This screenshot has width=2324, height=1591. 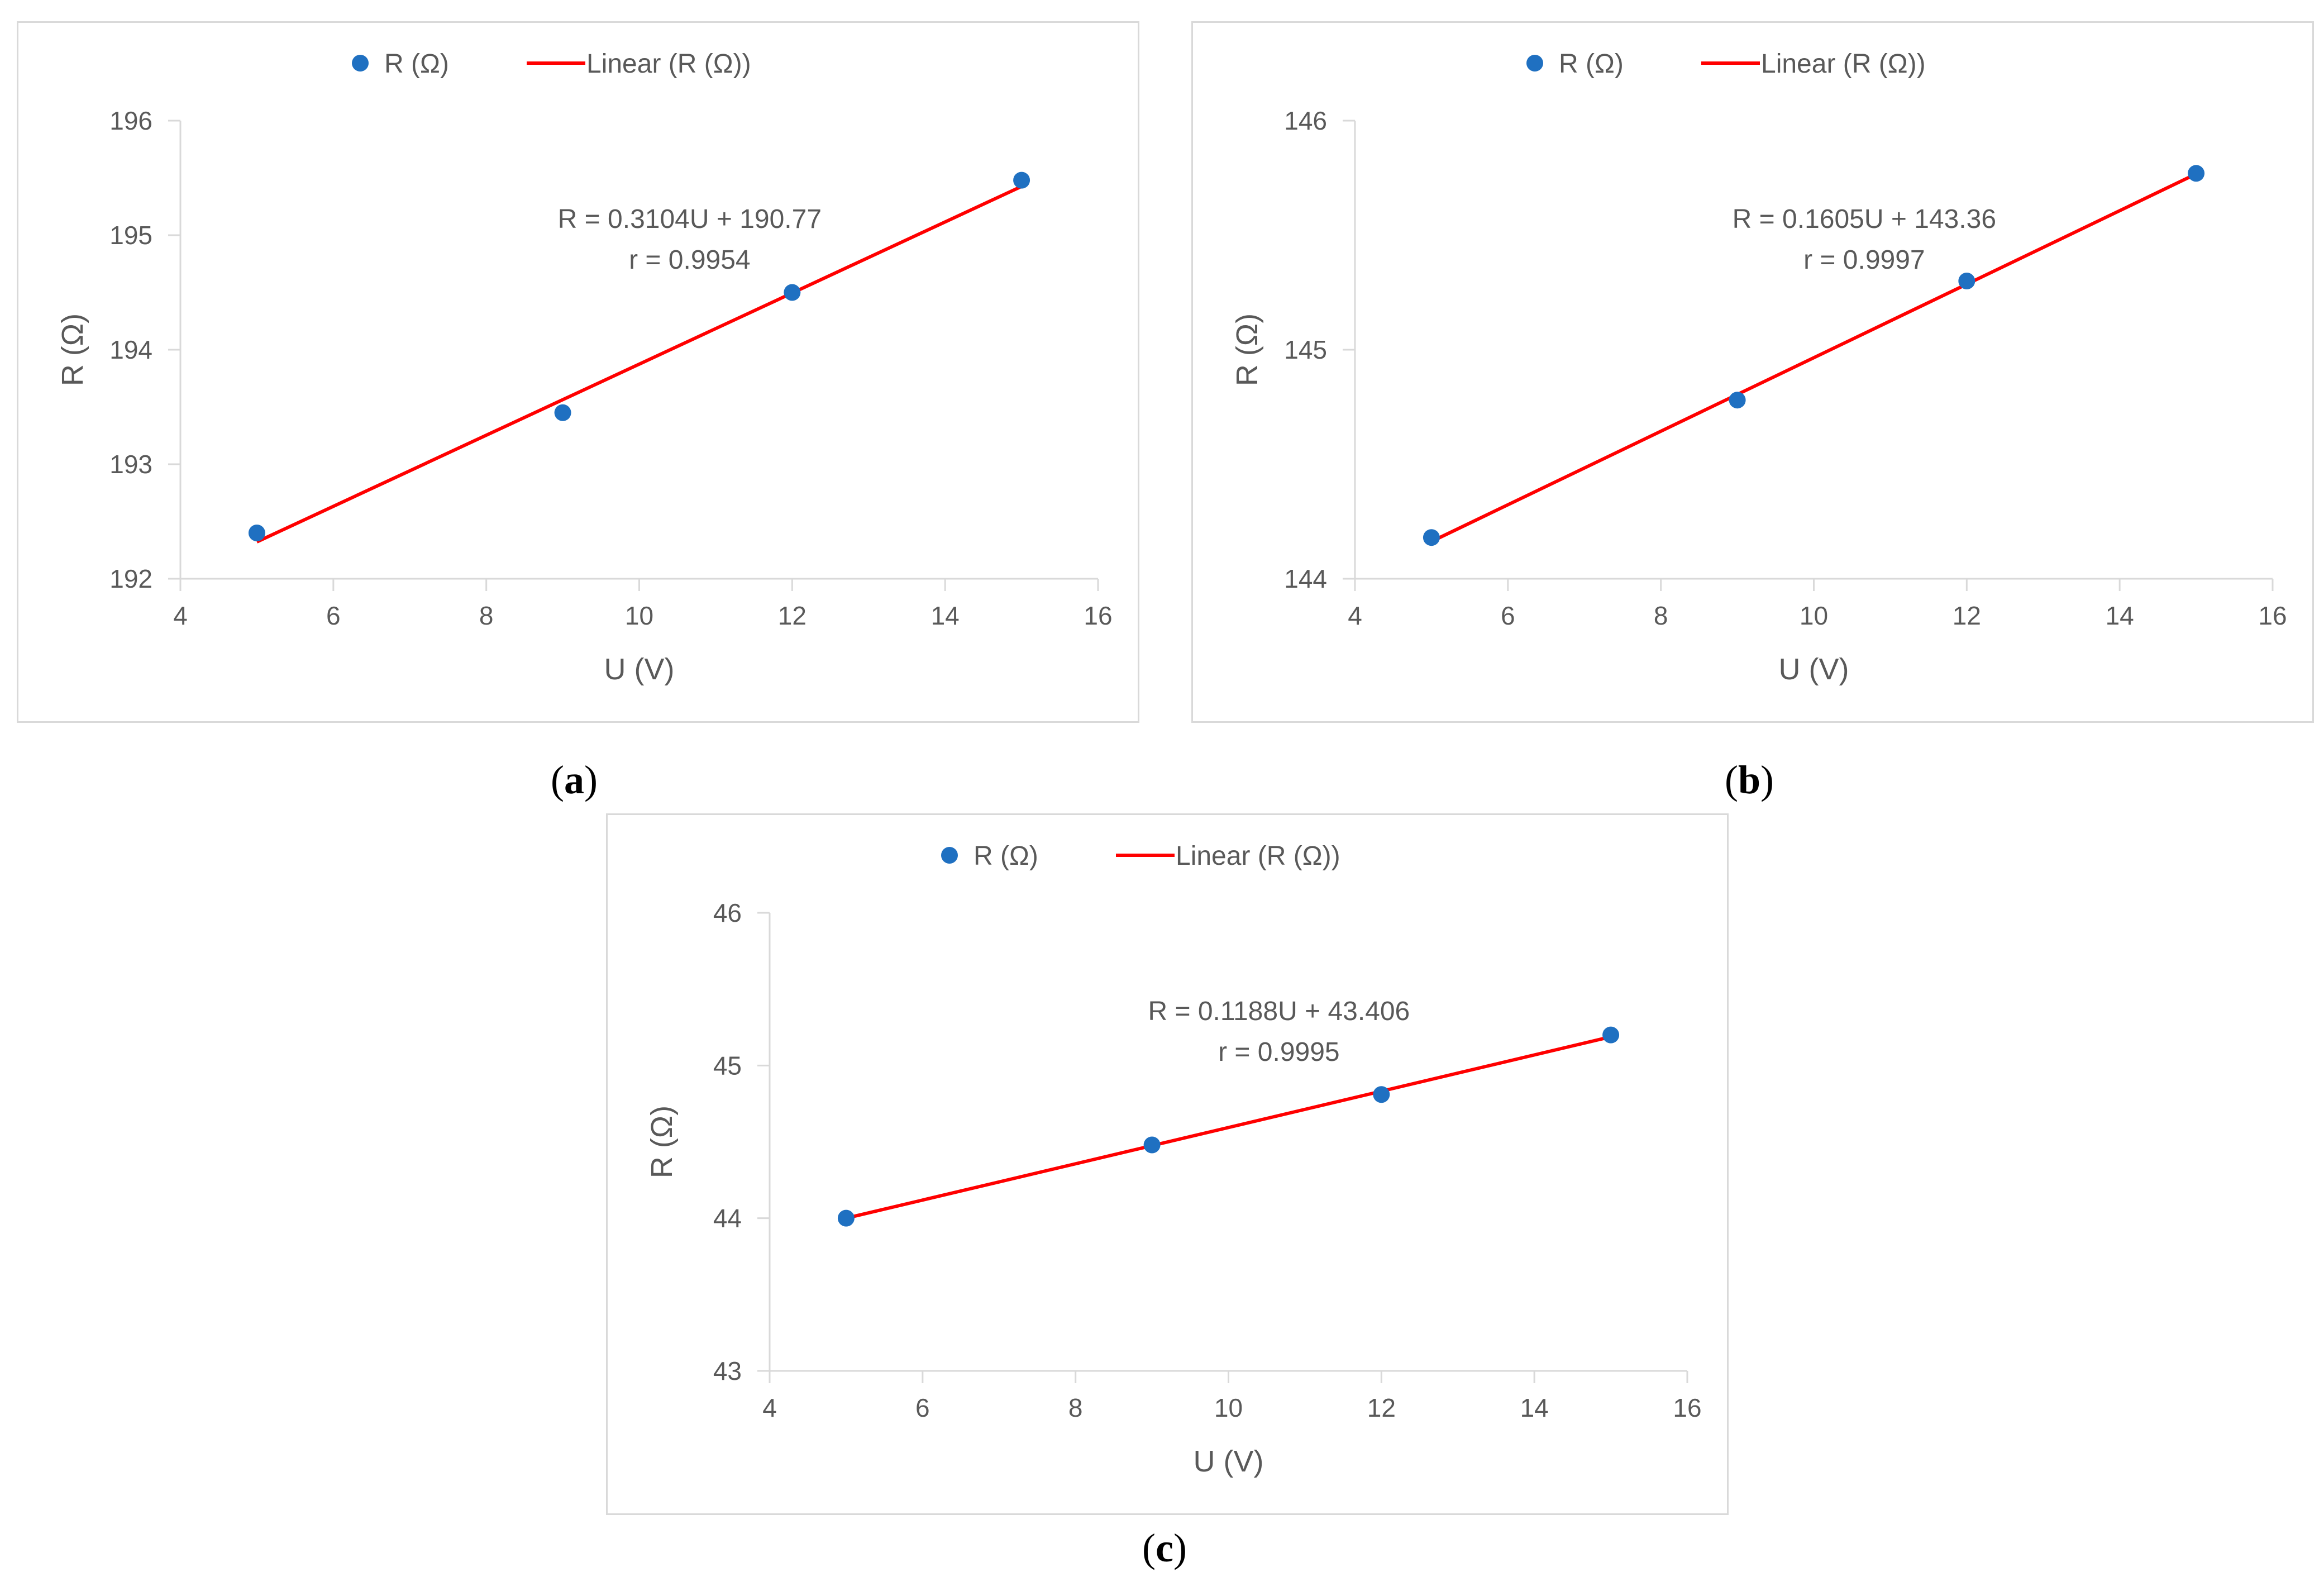 What do you see at coordinates (130, 235) in the screenshot?
I see `y-tick-label: 195` at bounding box center [130, 235].